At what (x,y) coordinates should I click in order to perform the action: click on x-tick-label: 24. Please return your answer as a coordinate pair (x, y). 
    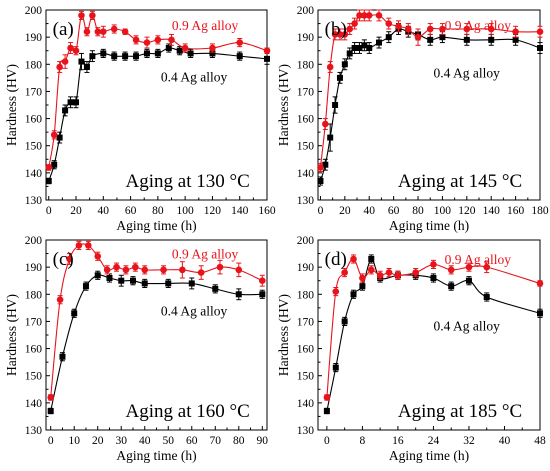
    Looking at the image, I should click on (434, 441).